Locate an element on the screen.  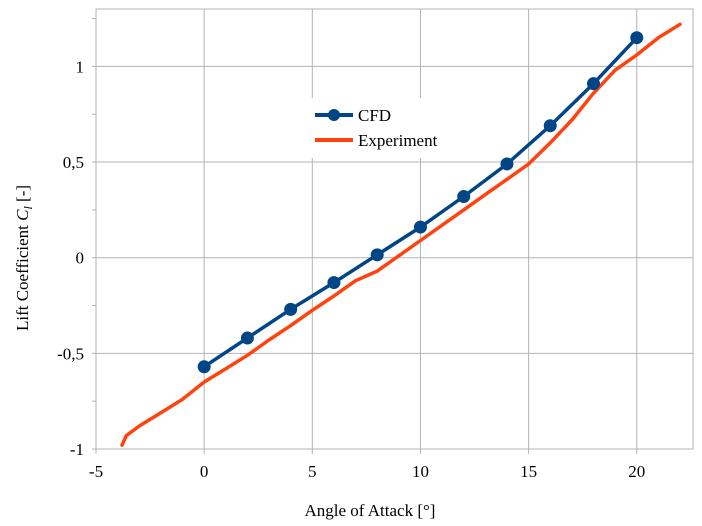
y-tick-label: 1 is located at coordinates (80, 66).